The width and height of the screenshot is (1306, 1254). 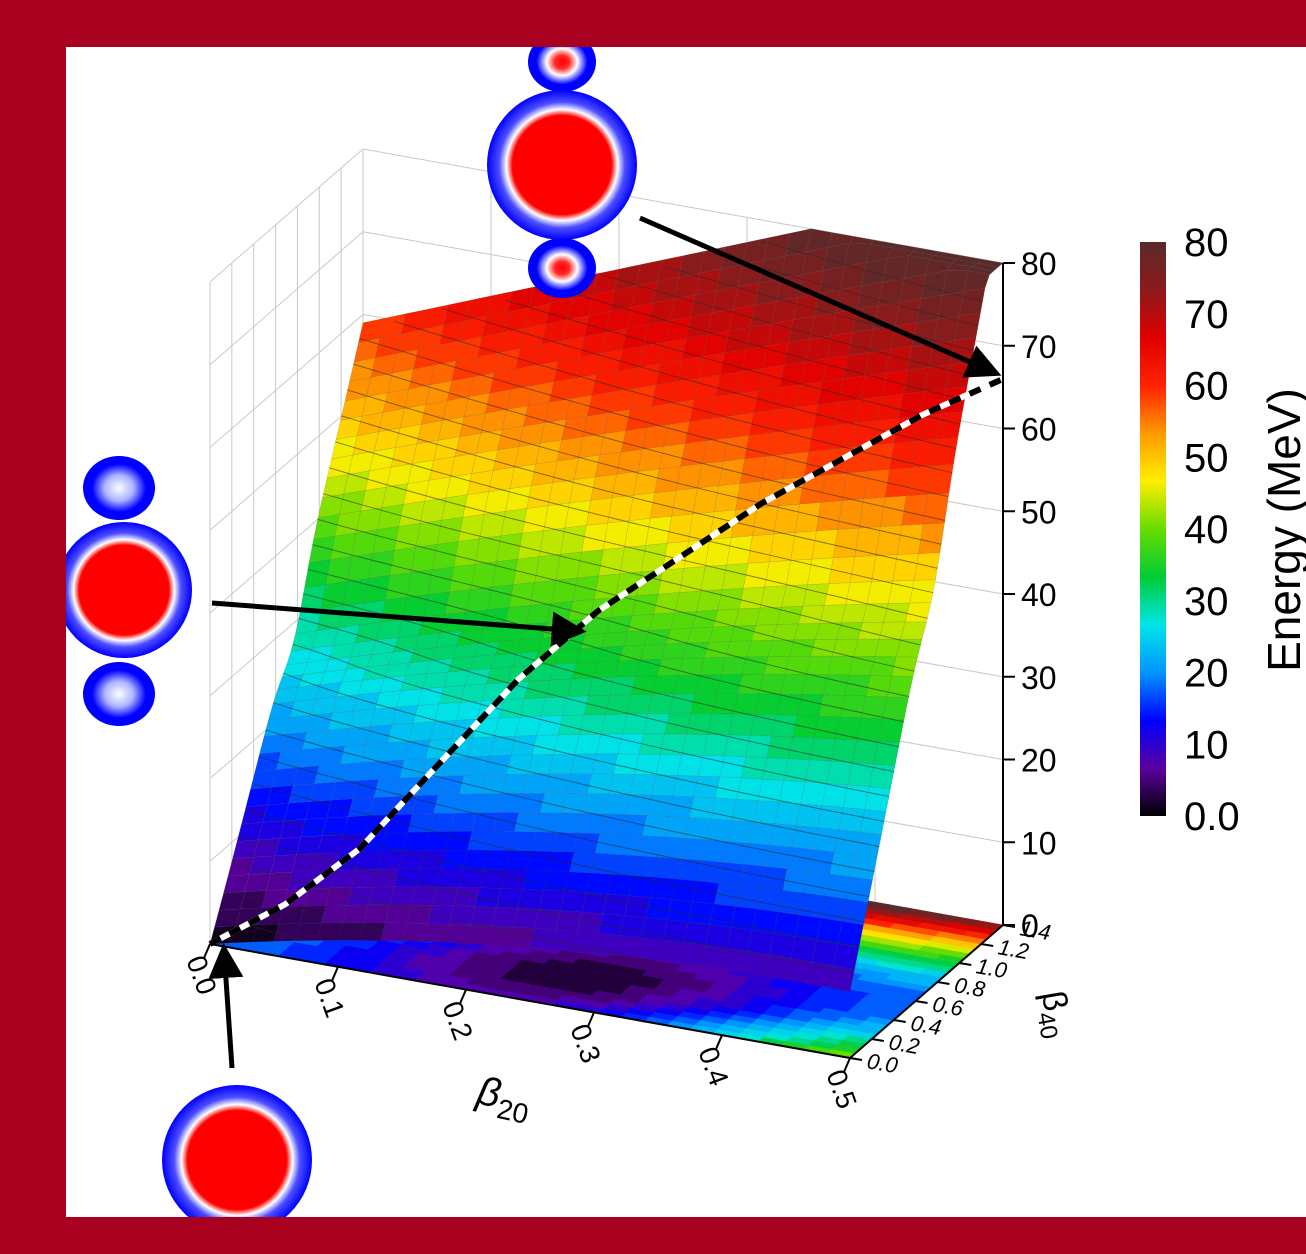 I want to click on z-tick-label: 70, so click(x=1039, y=347).